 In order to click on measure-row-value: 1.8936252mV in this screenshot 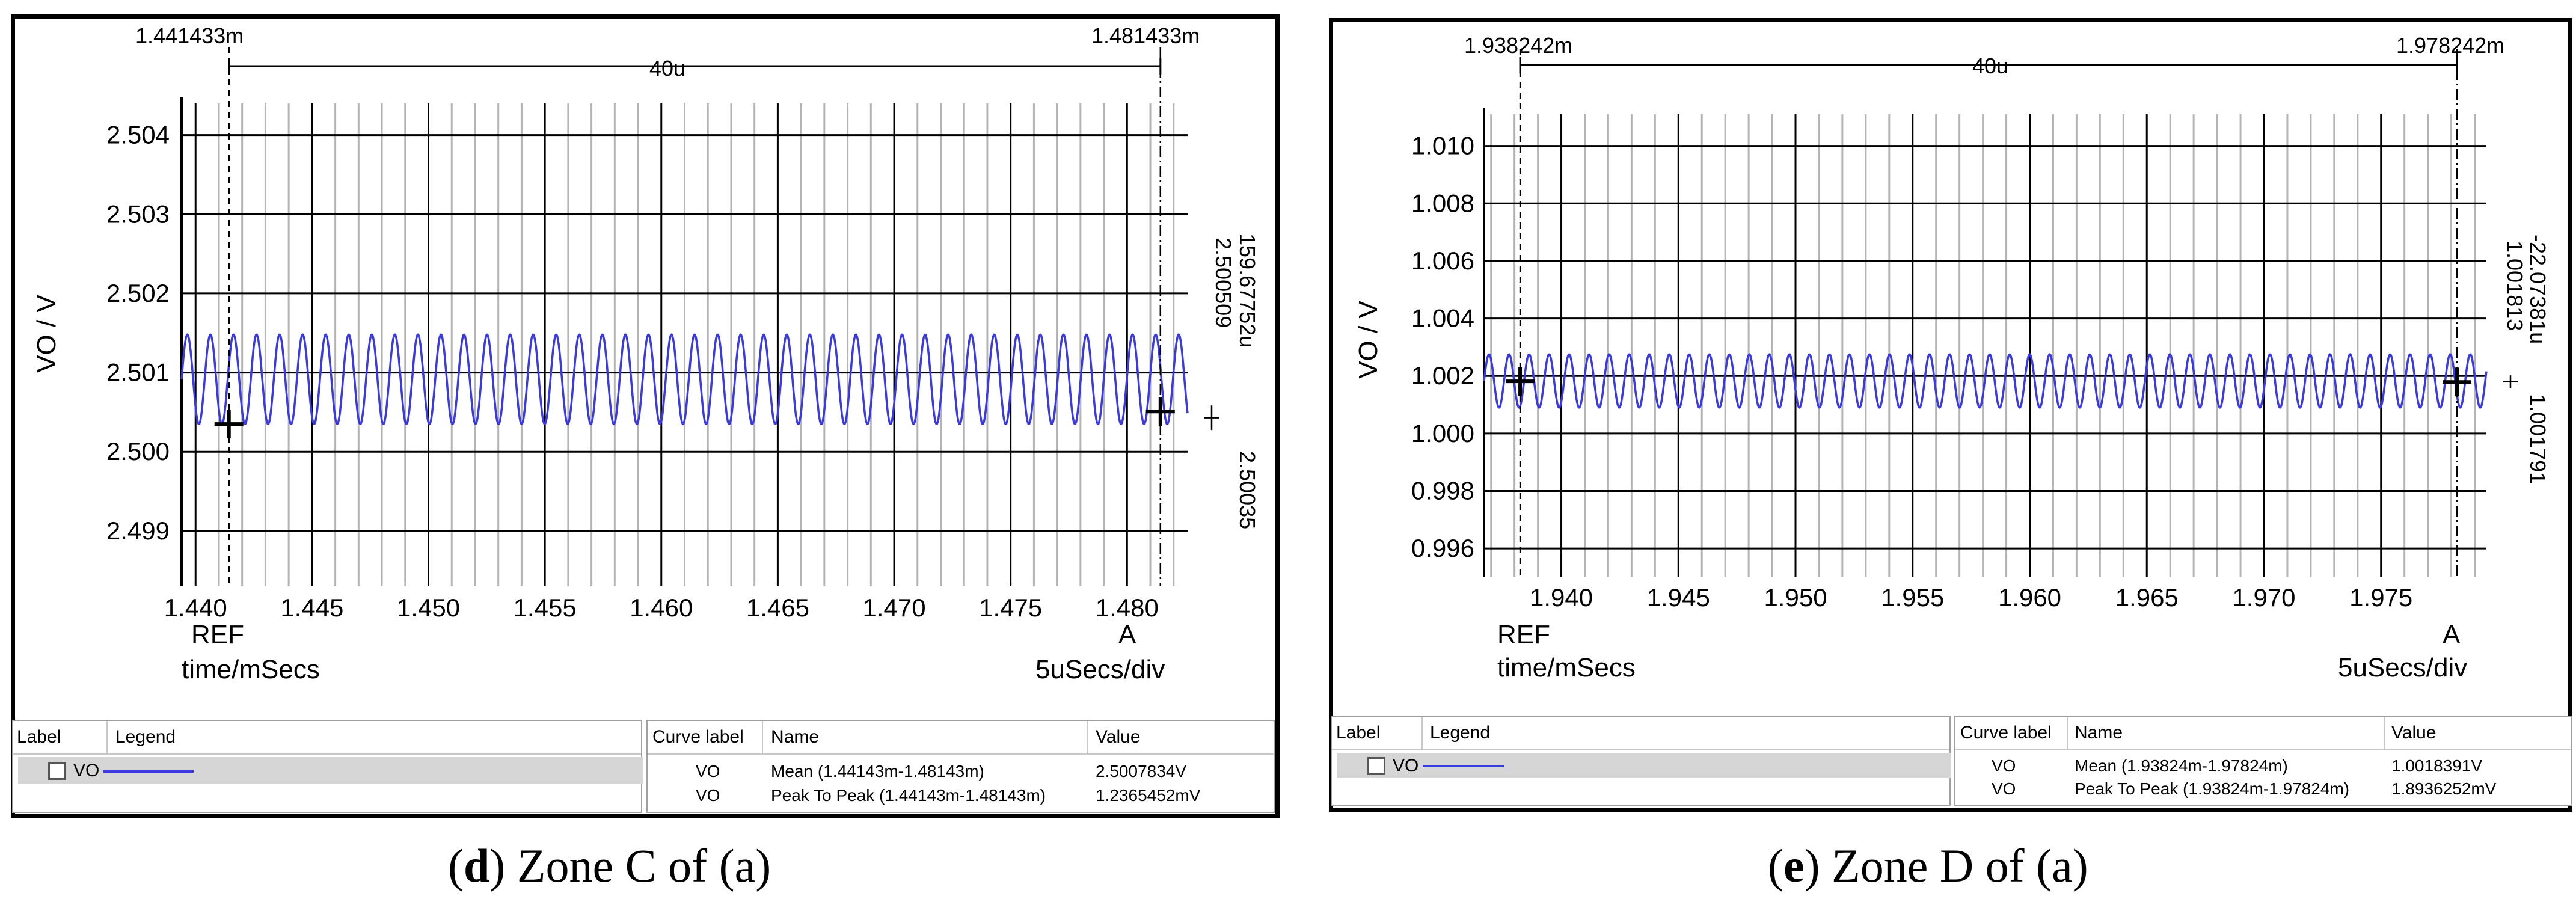, I will do `click(2444, 788)`.